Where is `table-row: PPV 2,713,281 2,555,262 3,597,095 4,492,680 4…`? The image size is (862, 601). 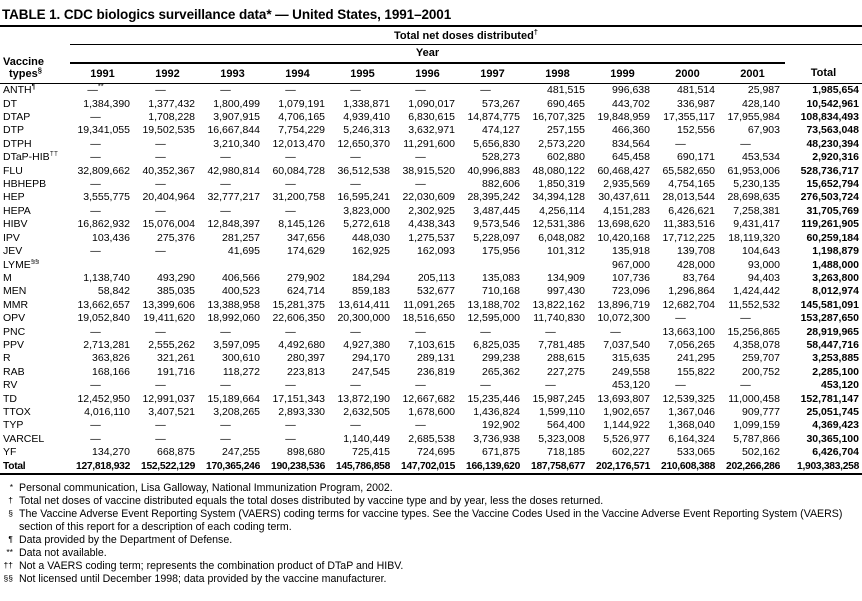
table-row: PPV 2,713,281 2,555,262 3,597,095 4,492,680 4… is located at coordinates (431, 345).